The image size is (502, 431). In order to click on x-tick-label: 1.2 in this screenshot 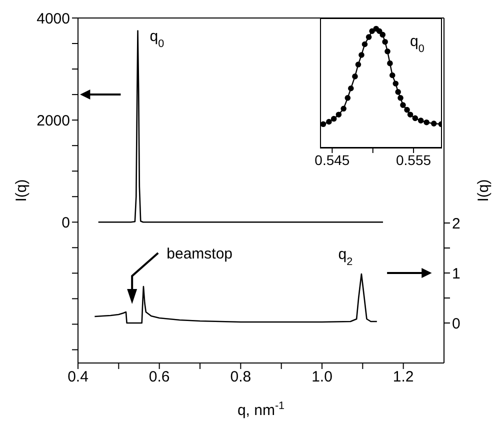, I will do `click(403, 377)`.